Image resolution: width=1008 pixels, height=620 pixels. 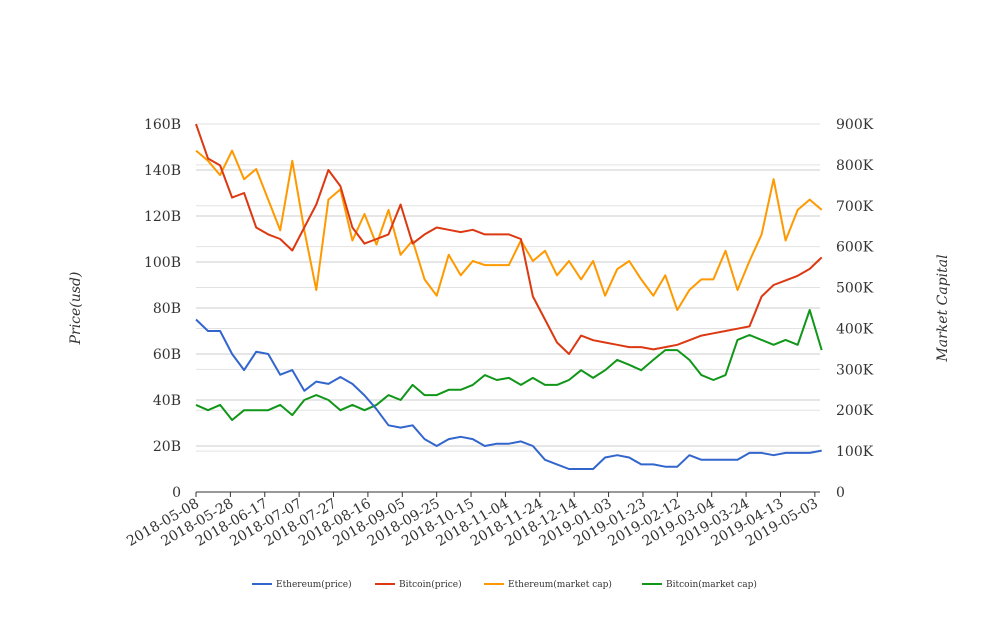 What do you see at coordinates (711, 584) in the screenshot?
I see `legend-label: Bitcoin(market cap)` at bounding box center [711, 584].